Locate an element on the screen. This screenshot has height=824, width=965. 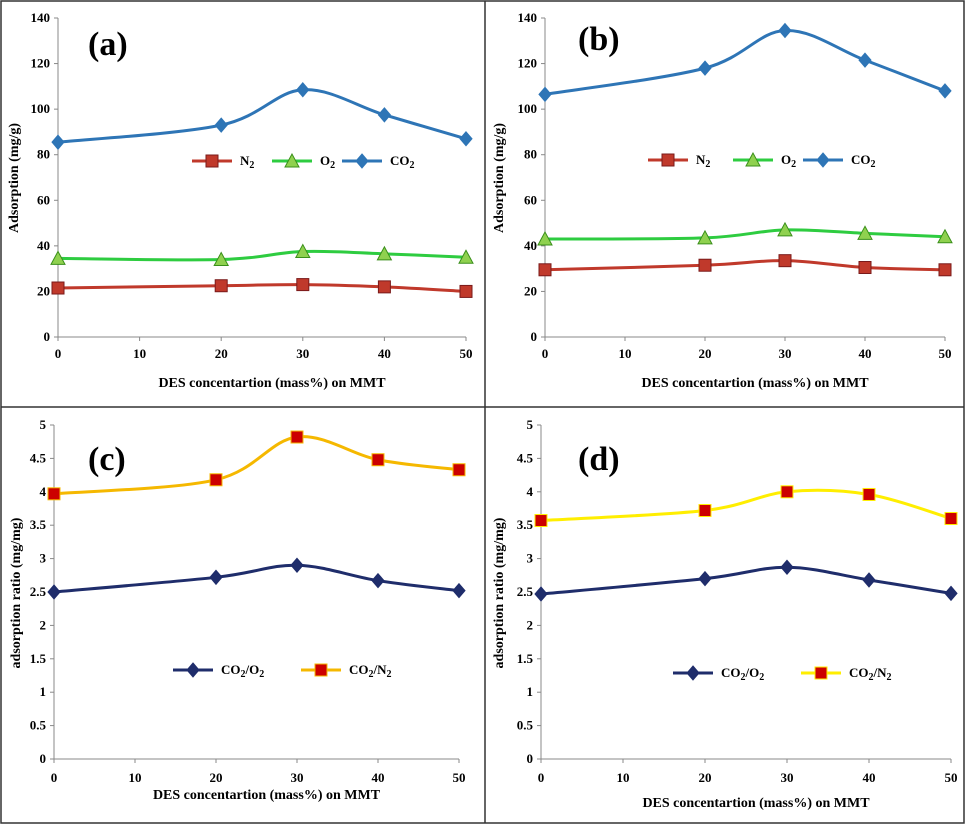
series-line-co2-n2 is located at coordinates (256, 465).